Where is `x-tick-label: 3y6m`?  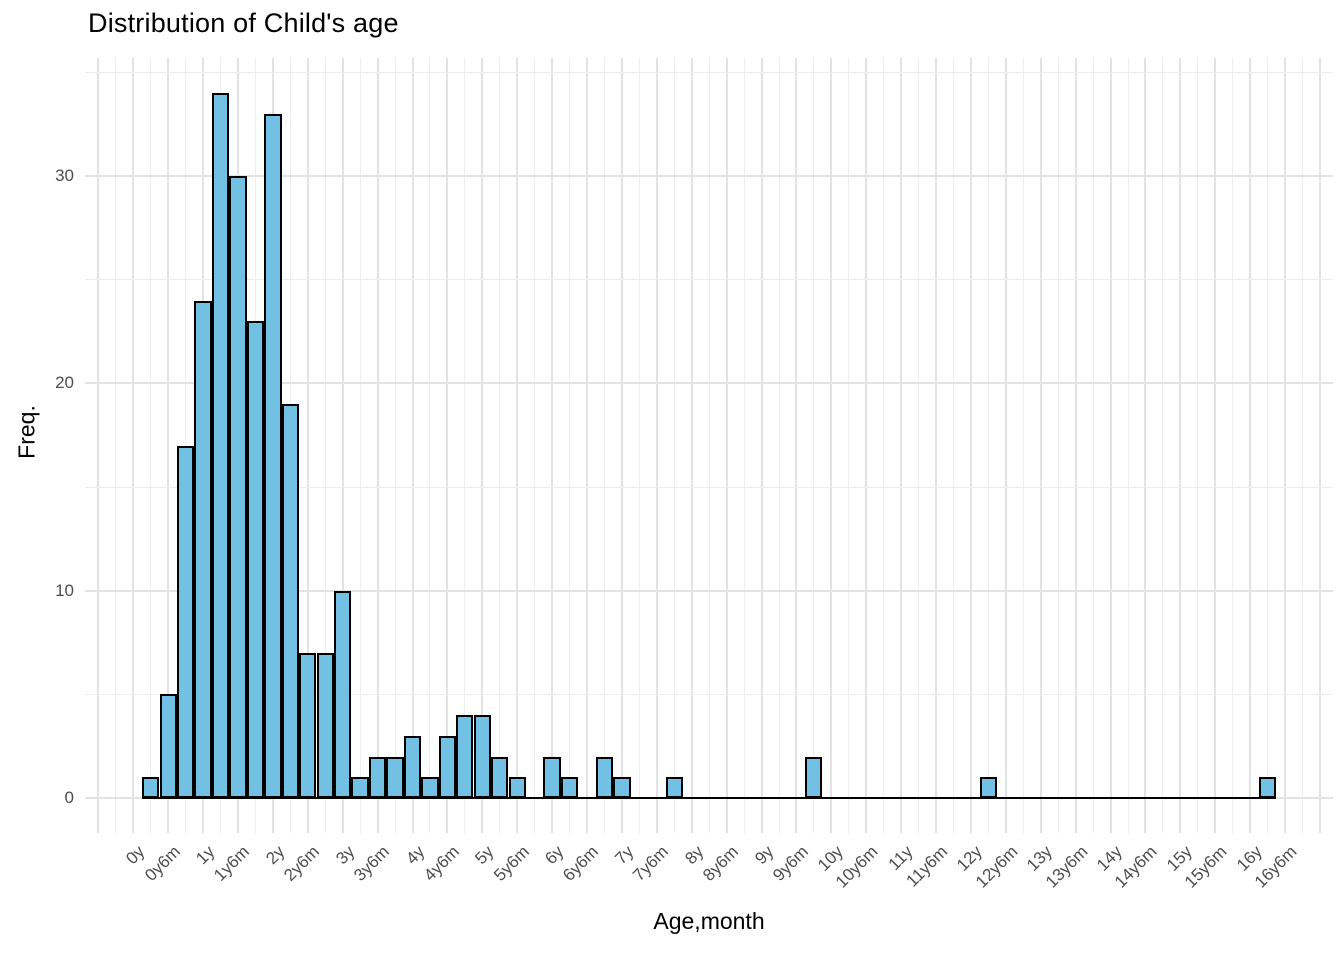 x-tick-label: 3y6m is located at coordinates (372, 863).